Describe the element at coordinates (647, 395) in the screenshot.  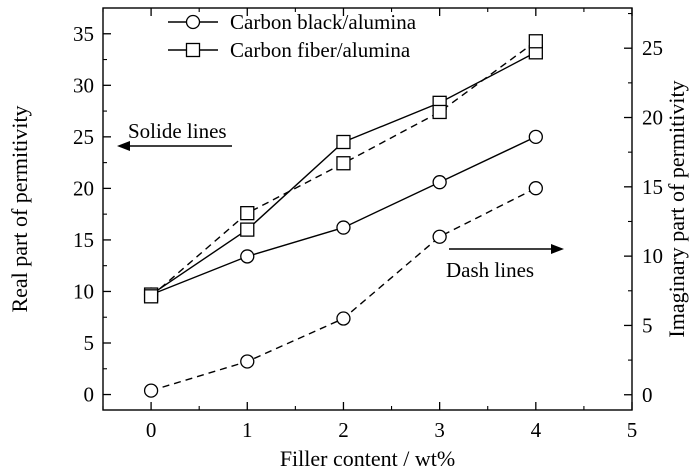
I see `y-right-tick-label: 0` at that location.